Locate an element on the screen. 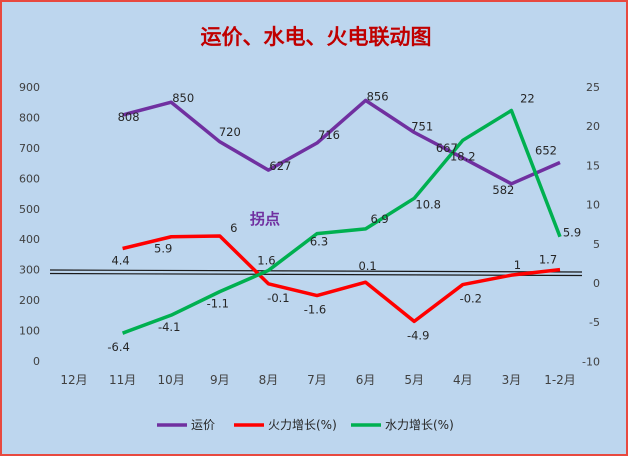  freight-price-data-label: 627 is located at coordinates (280, 166).